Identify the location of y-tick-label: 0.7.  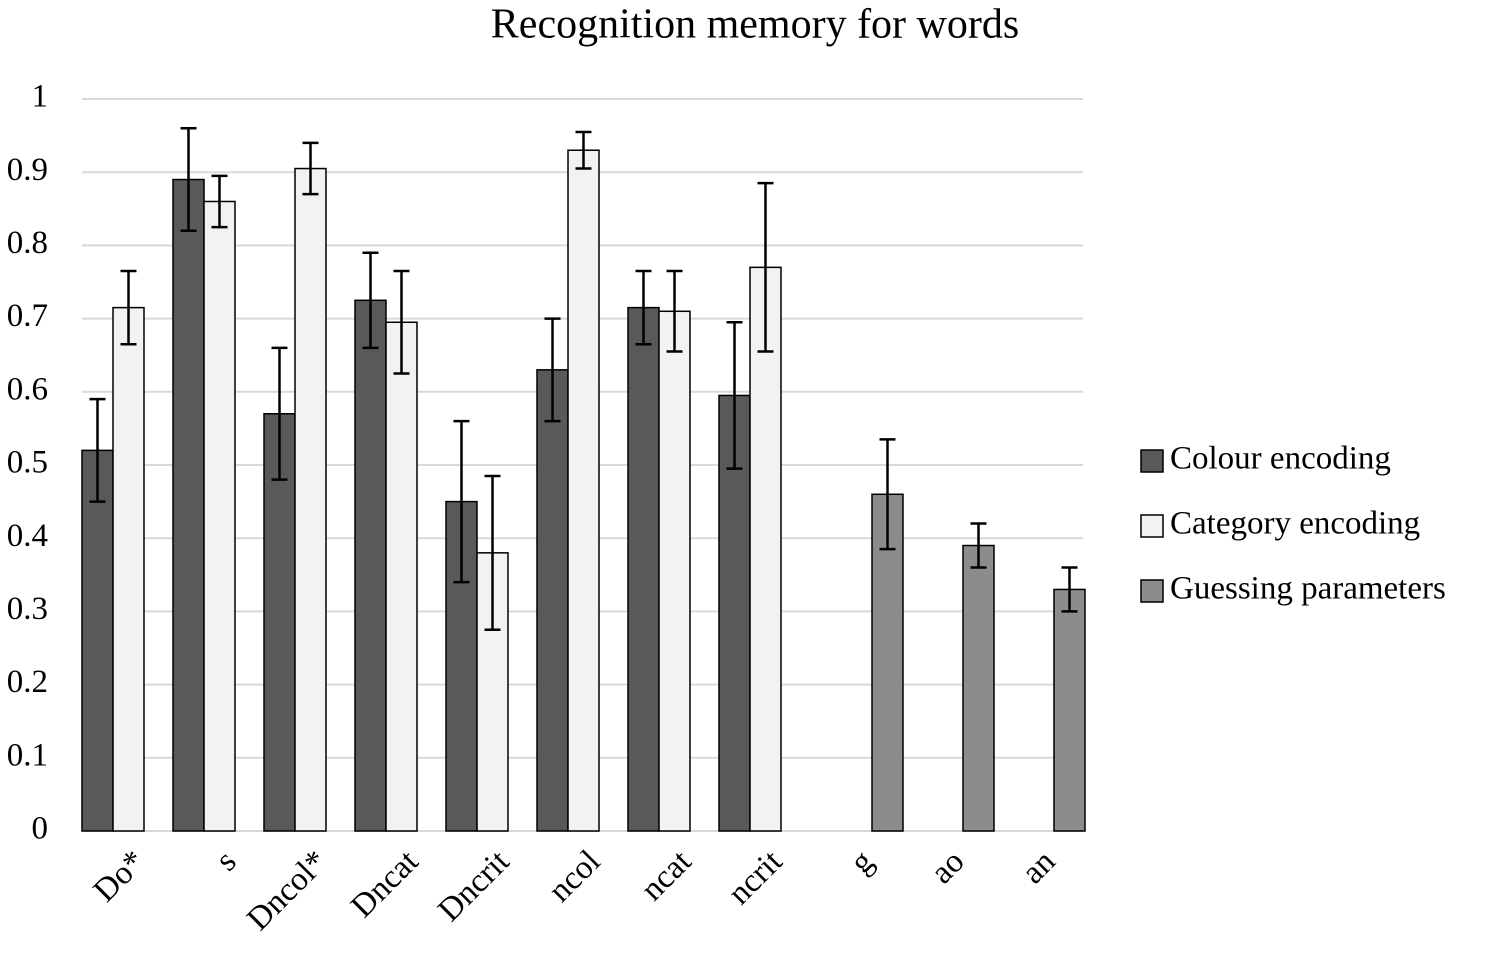
(27, 316).